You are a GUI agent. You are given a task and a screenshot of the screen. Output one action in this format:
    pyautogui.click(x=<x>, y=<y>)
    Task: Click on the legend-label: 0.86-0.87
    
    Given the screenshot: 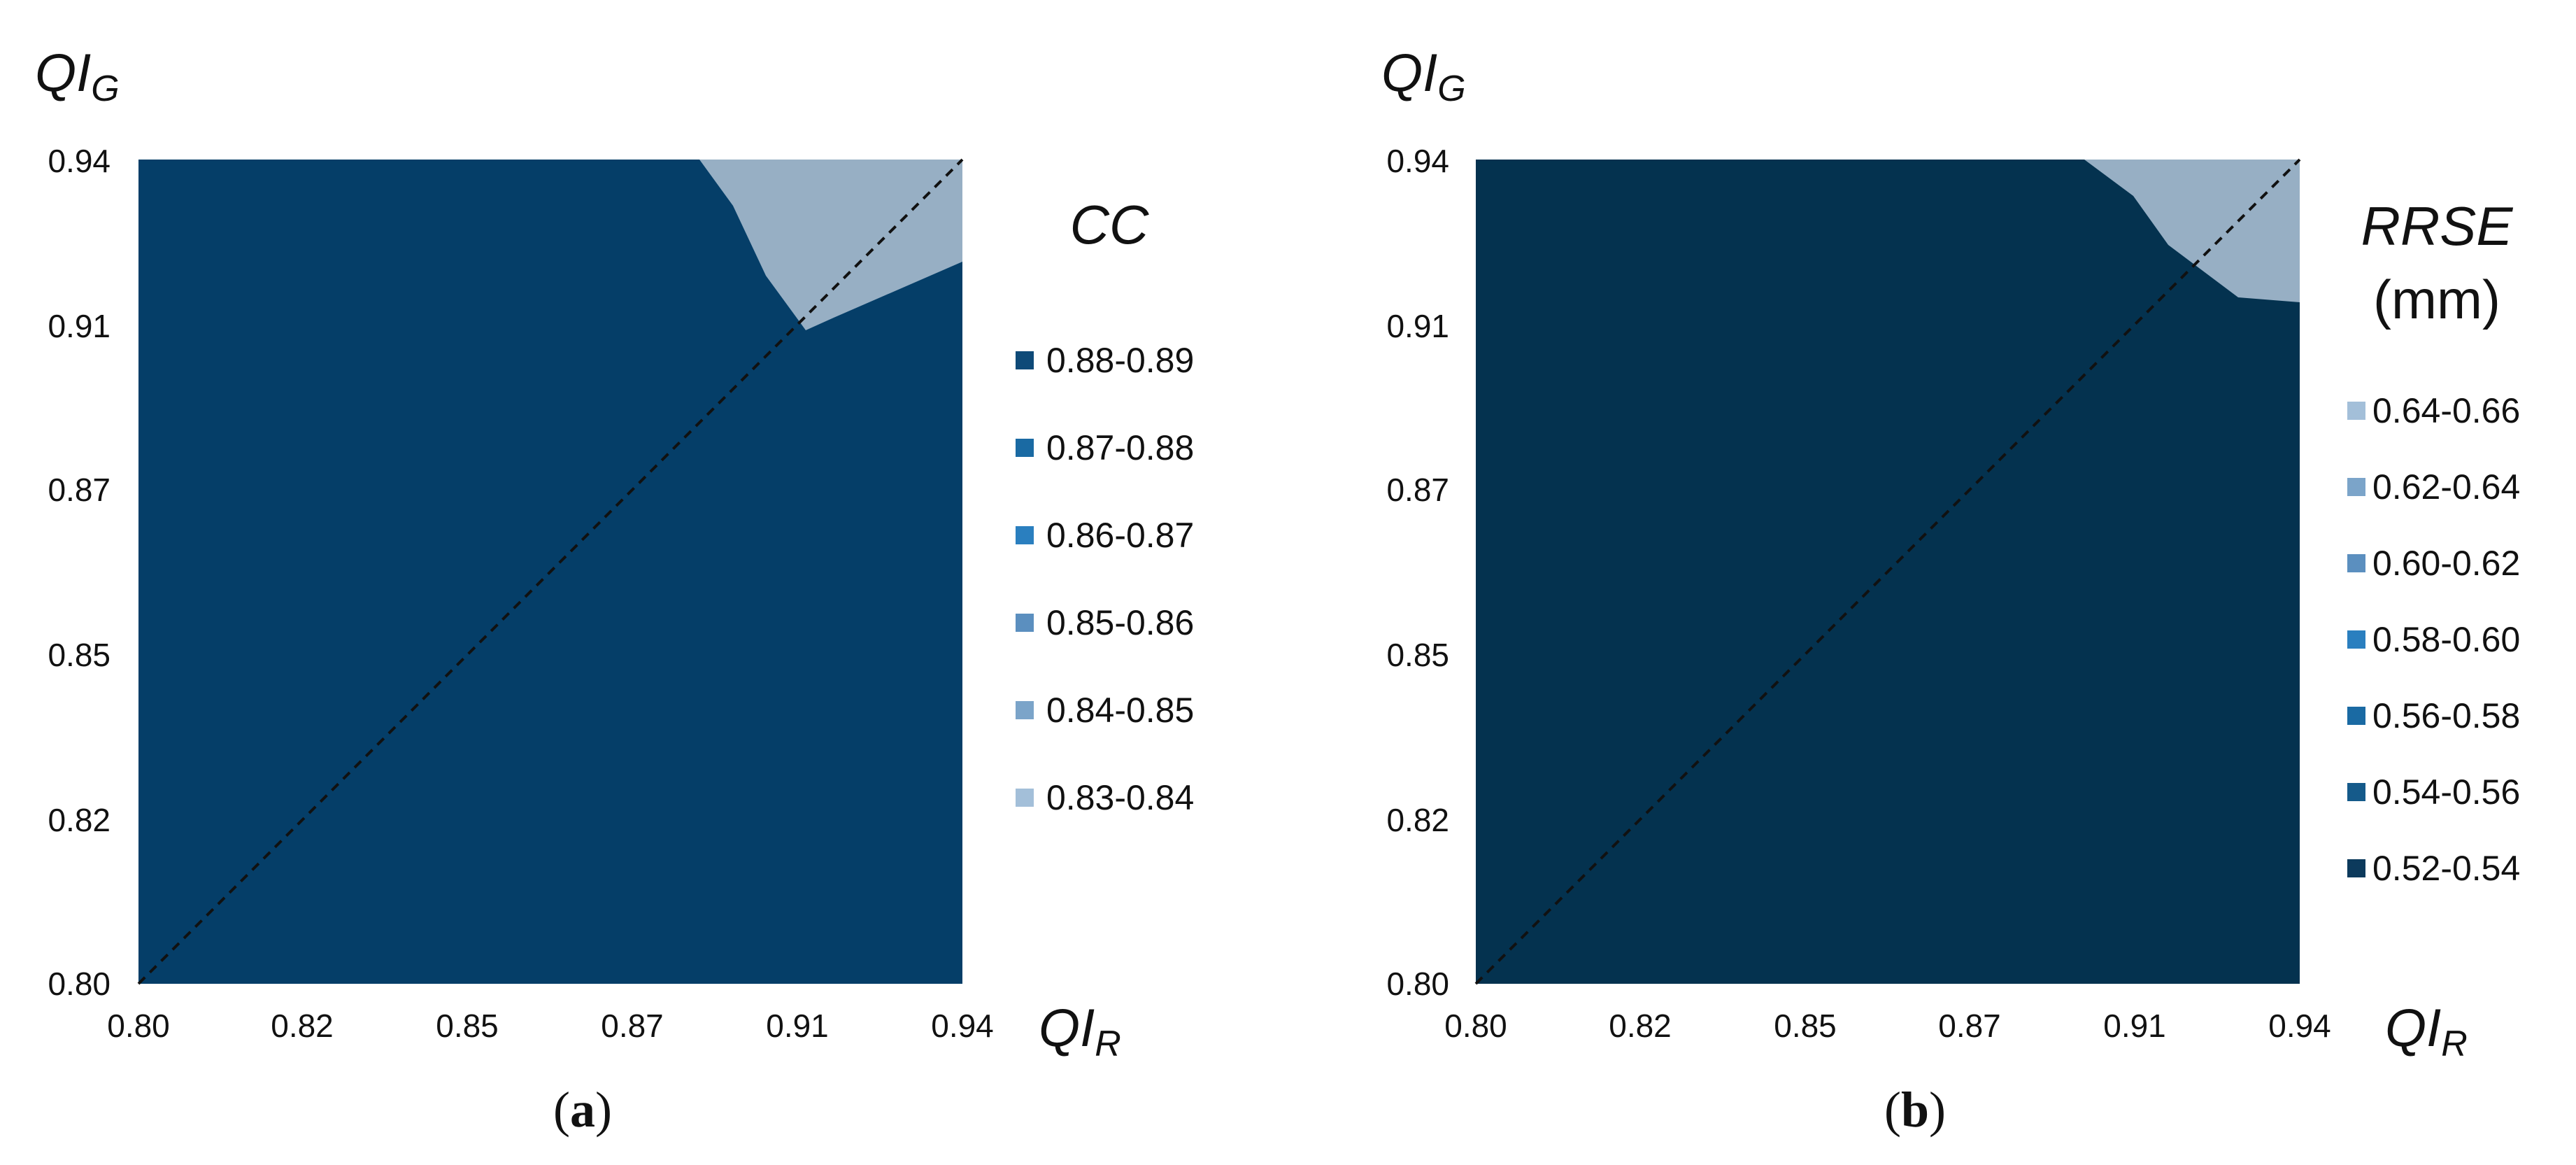 What is the action you would take?
    pyautogui.click(x=1120, y=535)
    